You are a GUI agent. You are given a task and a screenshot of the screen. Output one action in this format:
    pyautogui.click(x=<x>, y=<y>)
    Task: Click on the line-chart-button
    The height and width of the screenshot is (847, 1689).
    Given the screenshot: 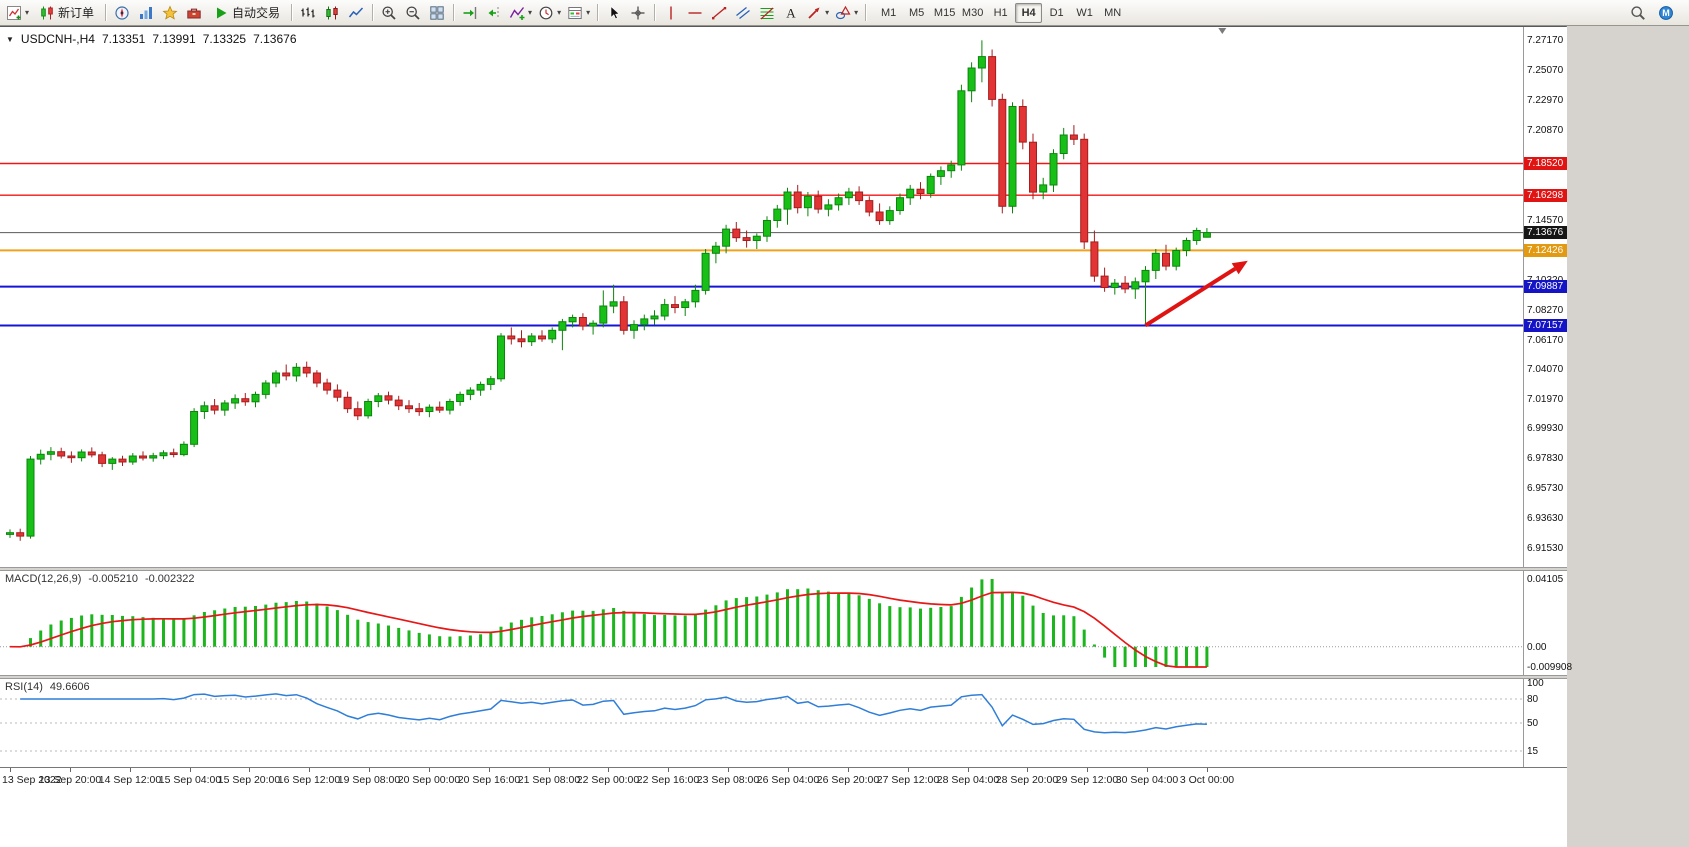 What is the action you would take?
    pyautogui.click(x=356, y=13)
    